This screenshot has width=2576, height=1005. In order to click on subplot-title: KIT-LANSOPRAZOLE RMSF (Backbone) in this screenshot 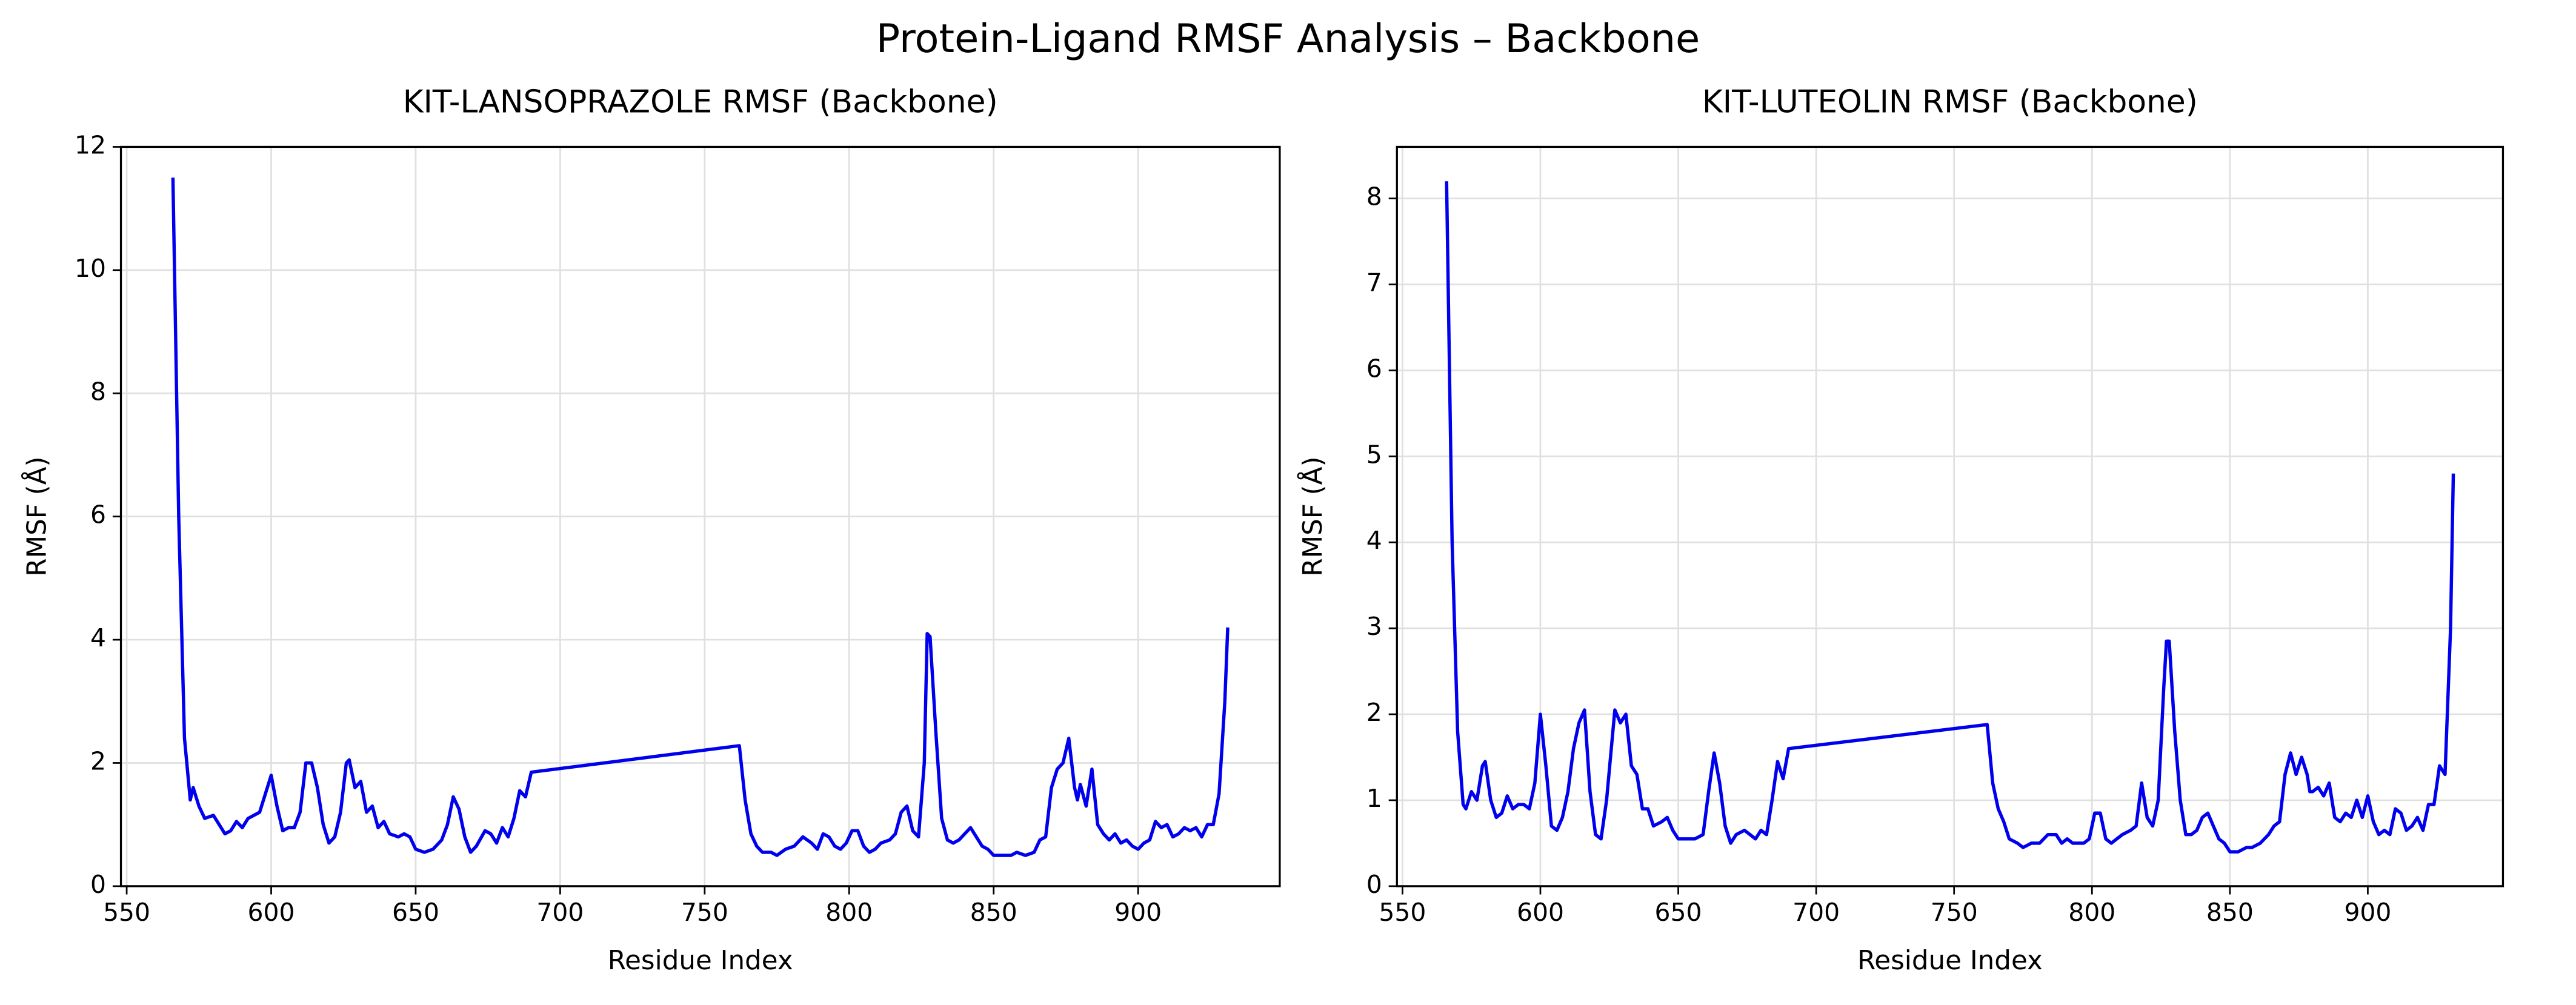, I will do `click(700, 102)`.